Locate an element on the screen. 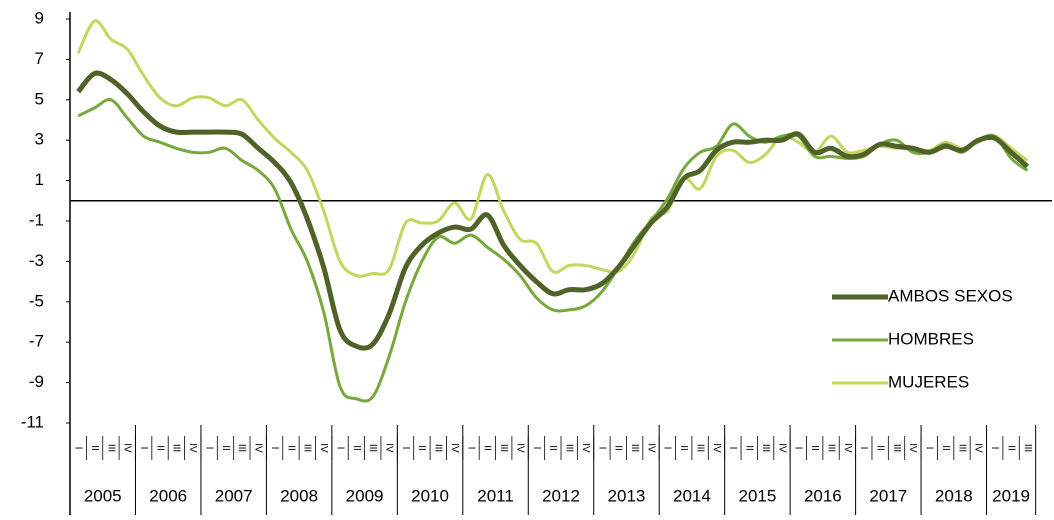 The width and height of the screenshot is (1054, 520). year-label: 2019 is located at coordinates (1011, 495).